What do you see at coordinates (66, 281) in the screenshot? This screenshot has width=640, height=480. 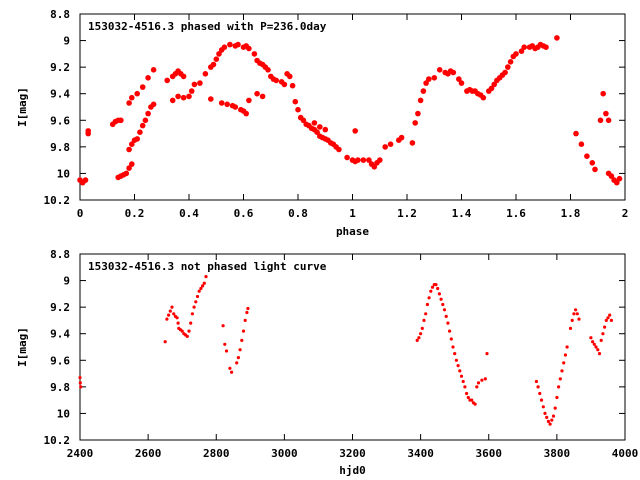 I see `y-tick-label: 9` at bounding box center [66, 281].